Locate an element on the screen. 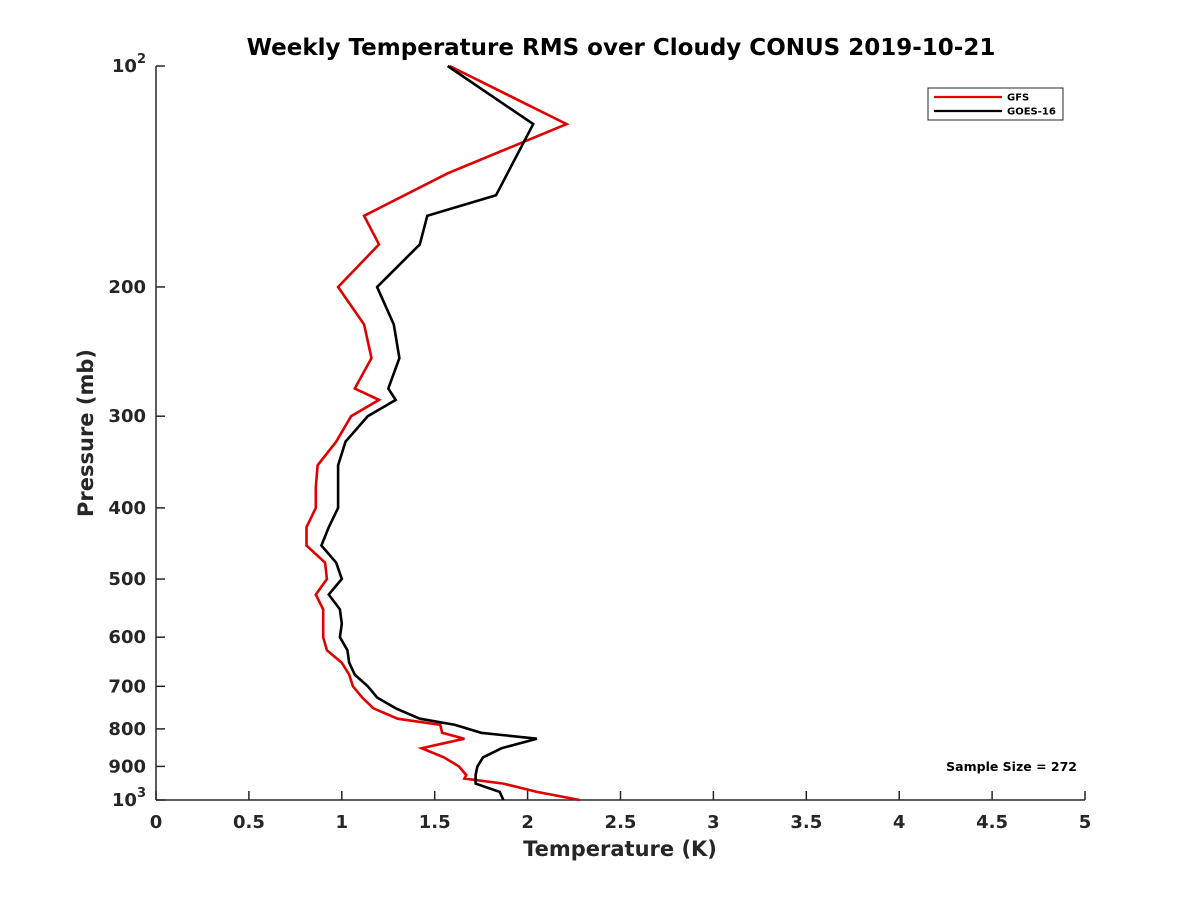  y-tick-label: 700 is located at coordinates (127, 686).